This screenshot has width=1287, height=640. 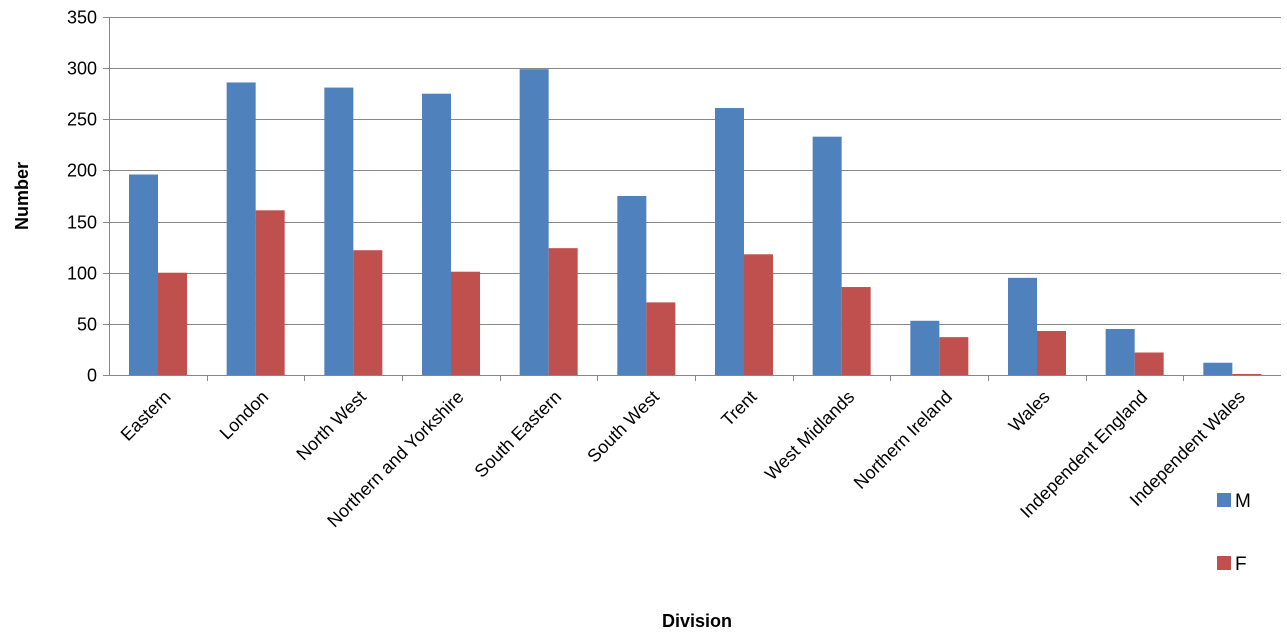 What do you see at coordinates (697, 621) in the screenshot?
I see `x-axis-title: Division` at bounding box center [697, 621].